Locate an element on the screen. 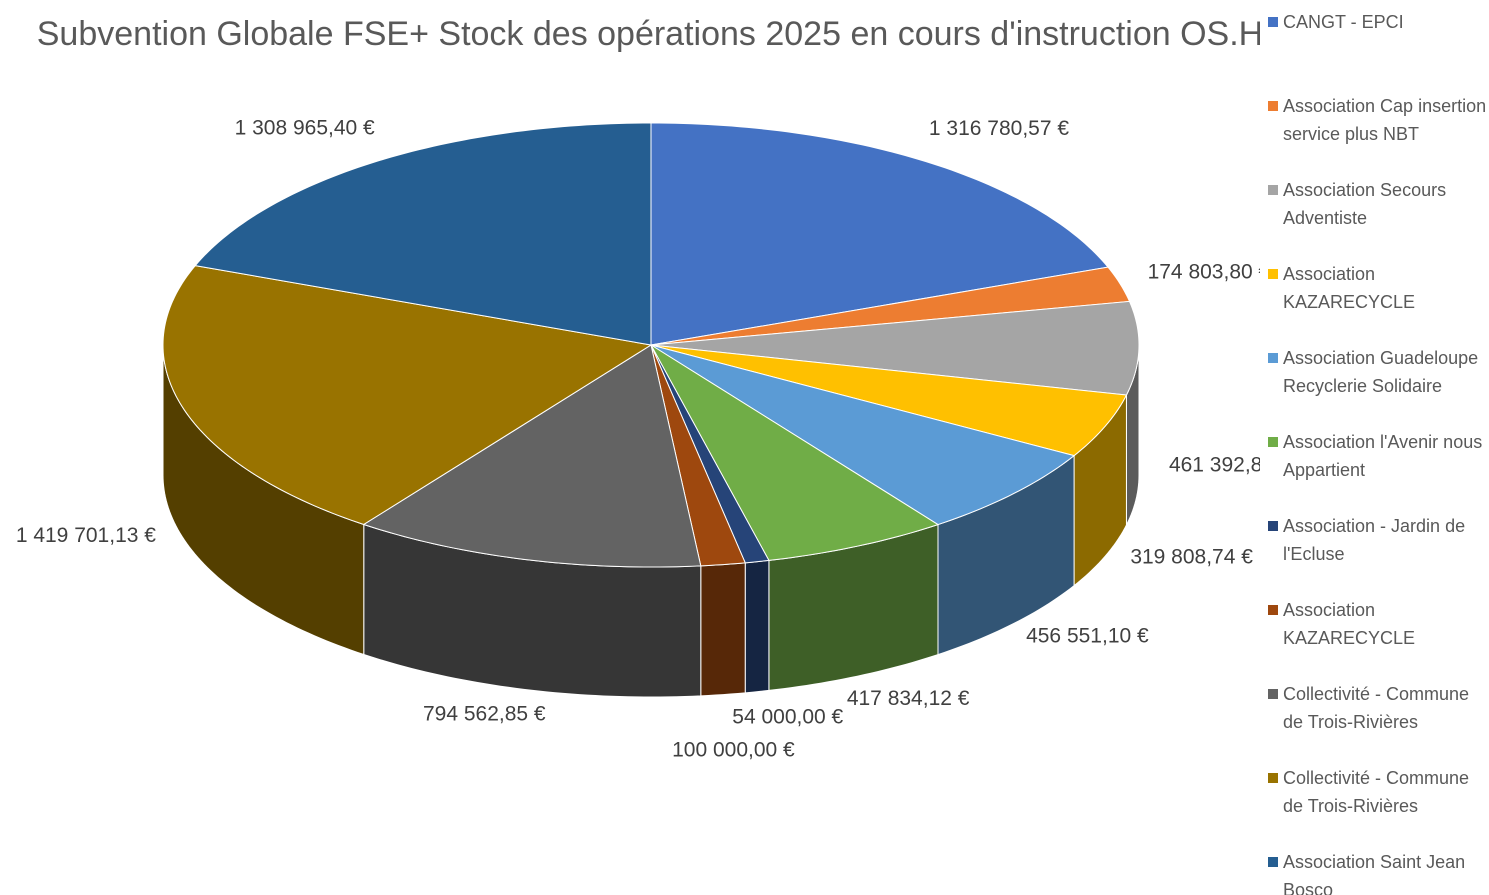 The image size is (1489, 895). legend-label: Association Saint Jean Bosco is located at coordinates (1374, 873).